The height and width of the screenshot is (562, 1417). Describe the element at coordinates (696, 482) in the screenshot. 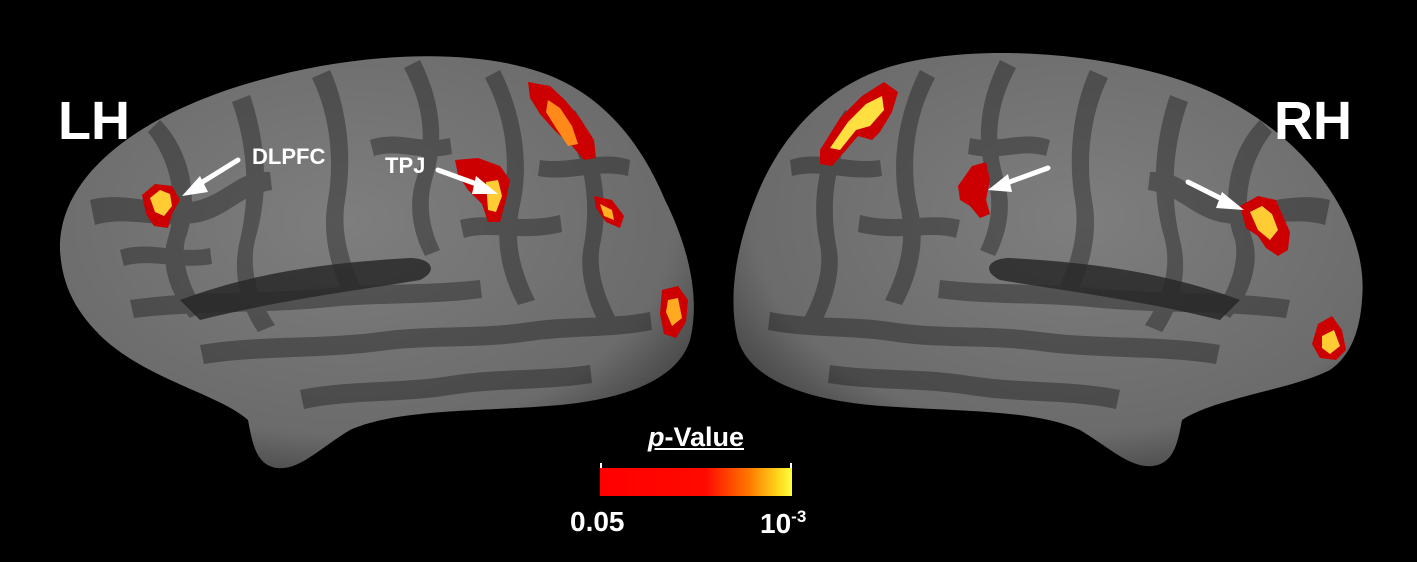

I see `colorbar` at that location.